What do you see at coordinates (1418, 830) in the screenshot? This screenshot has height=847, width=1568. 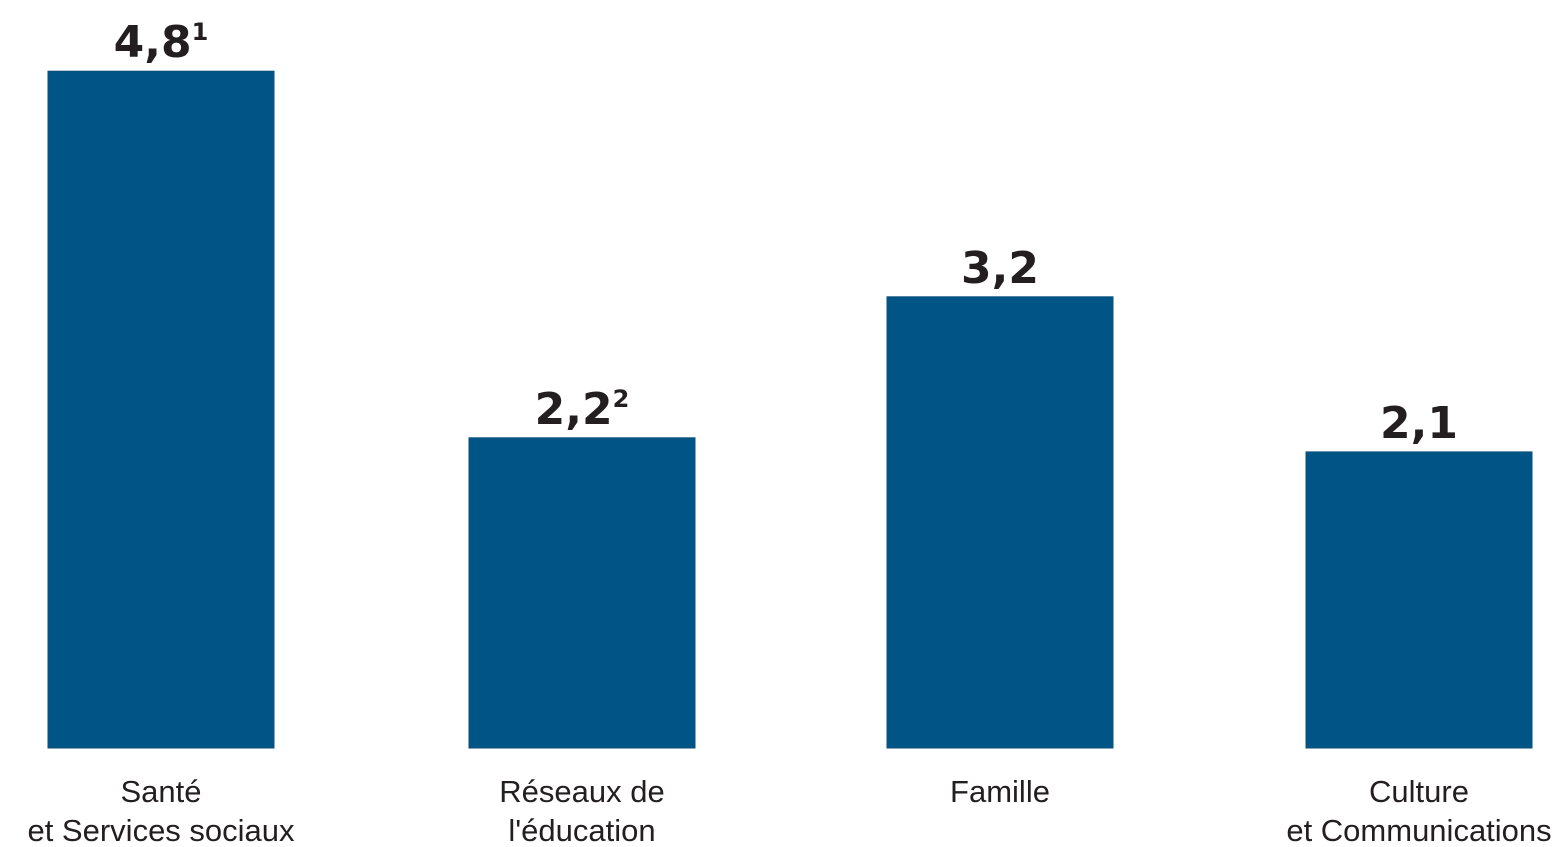 I see `category-label-line: et Communications` at bounding box center [1418, 830].